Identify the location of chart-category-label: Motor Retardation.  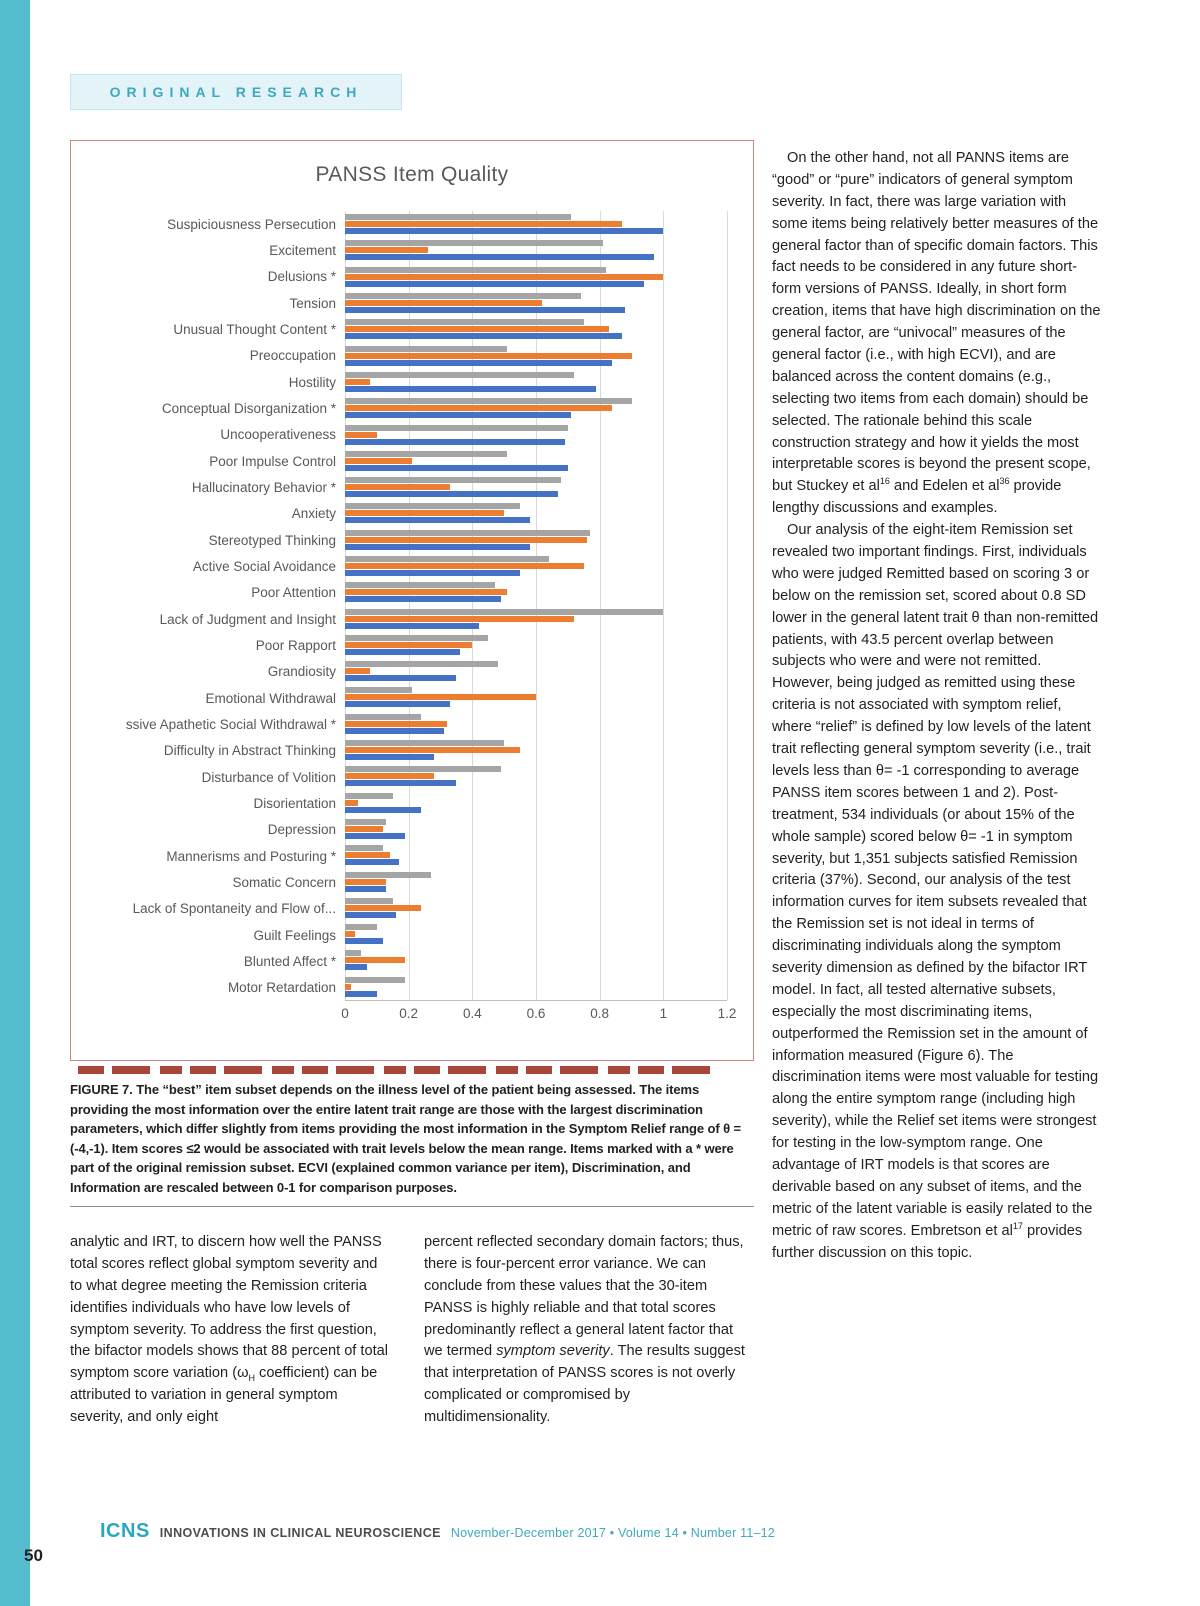
(281, 988).